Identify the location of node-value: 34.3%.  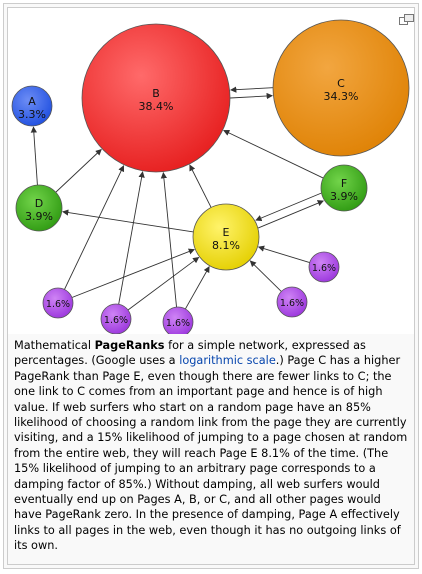
(341, 96).